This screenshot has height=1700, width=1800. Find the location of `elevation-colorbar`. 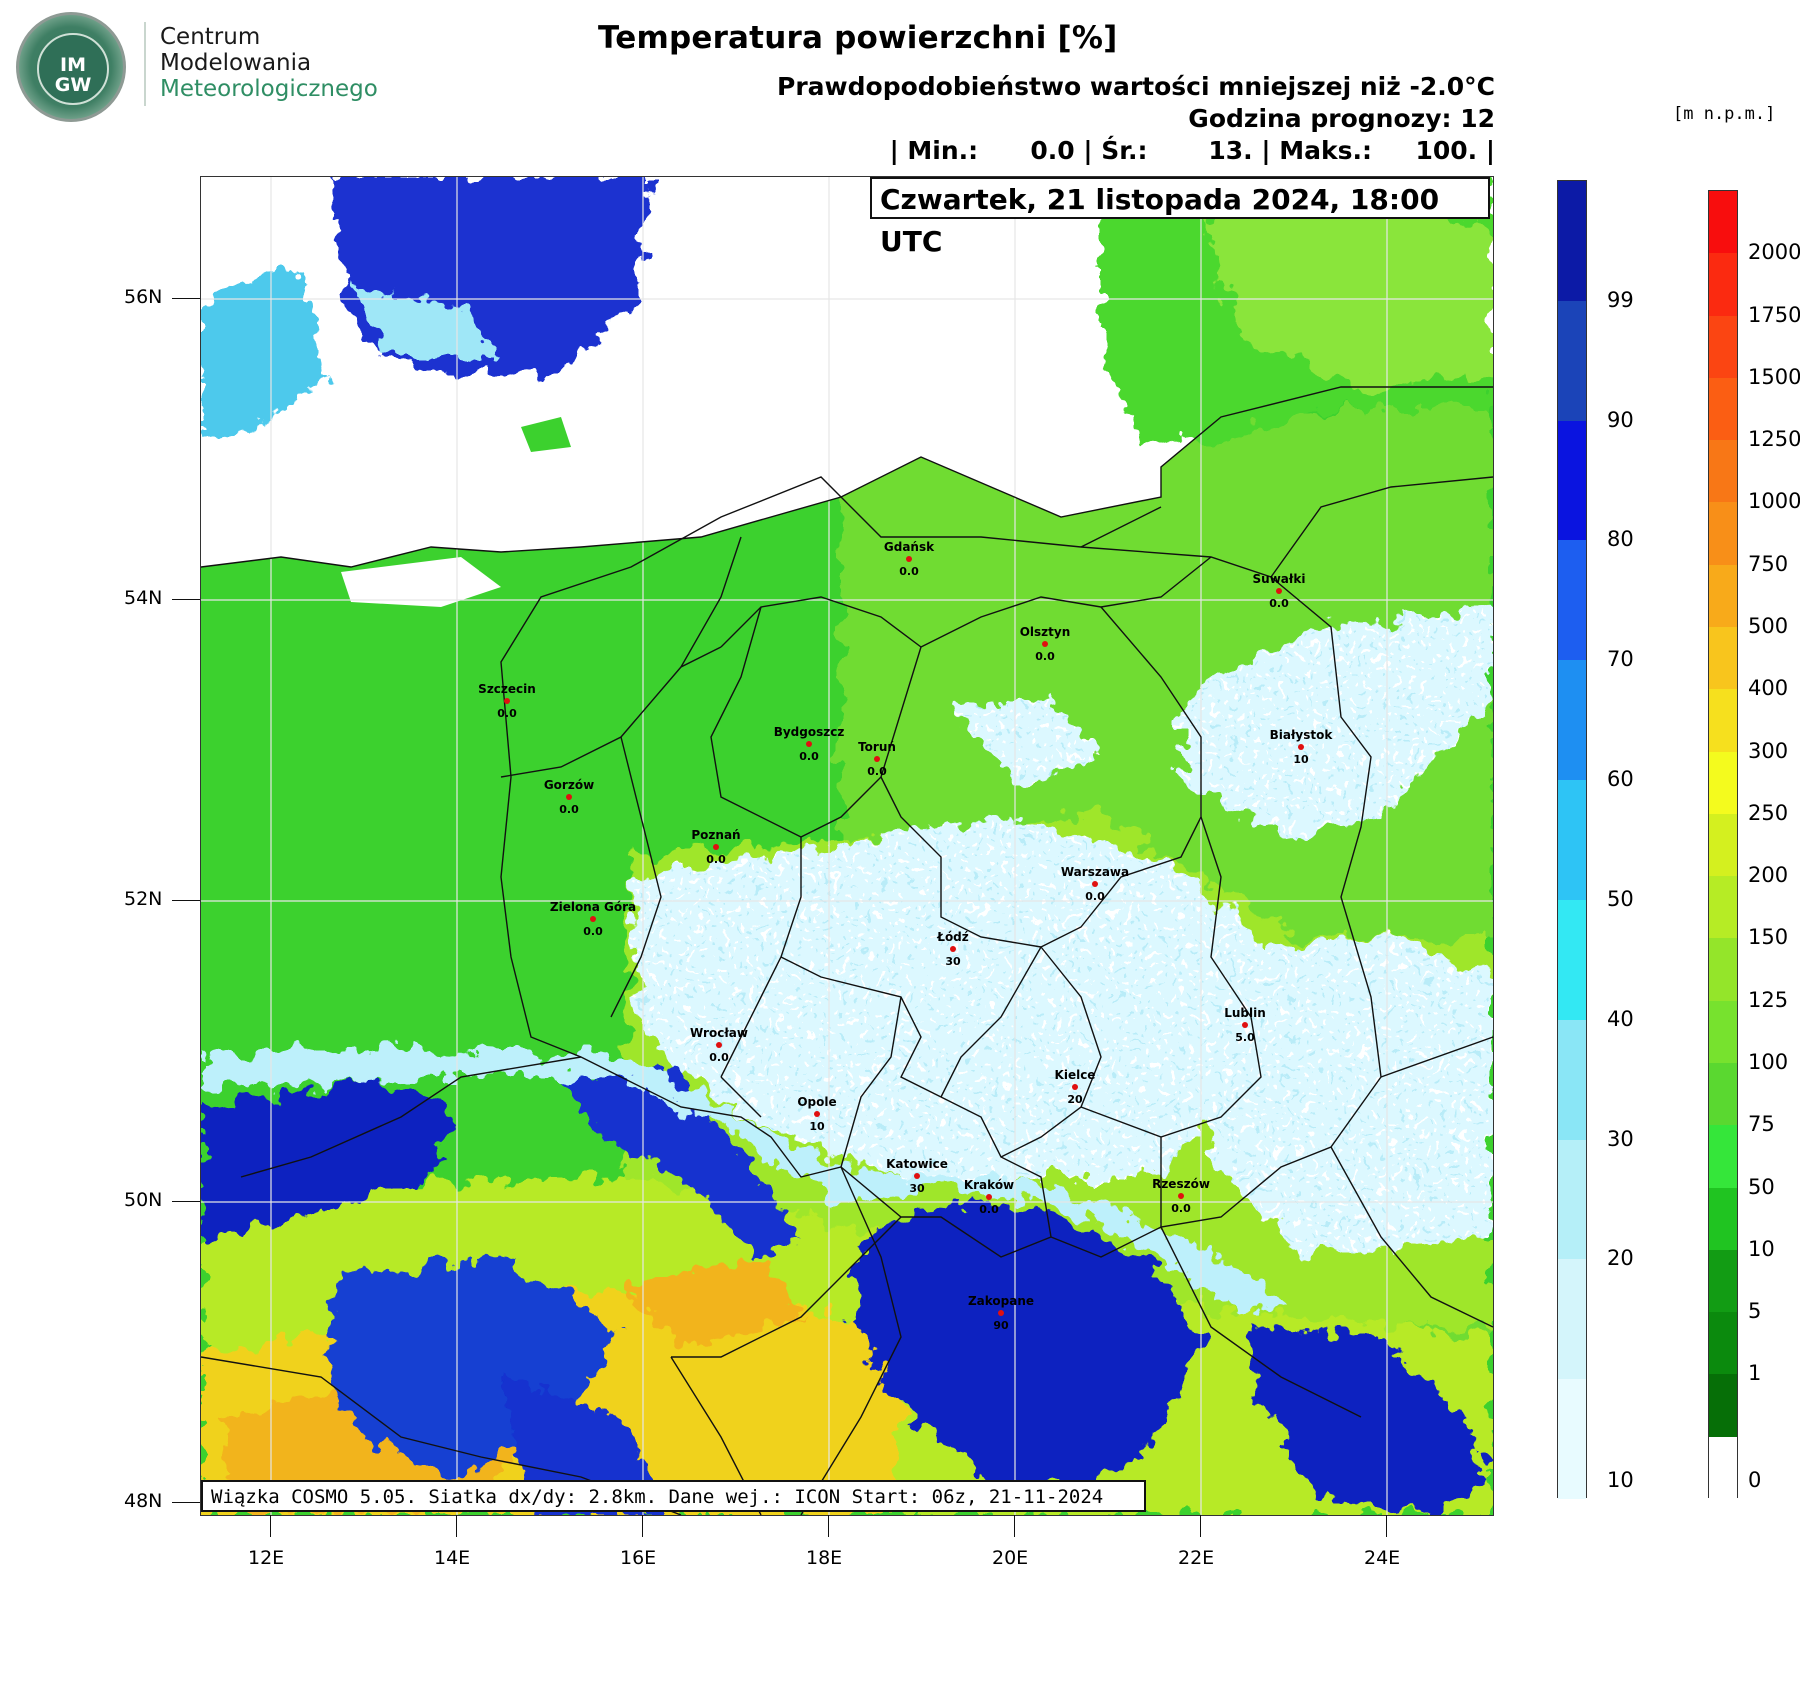

elevation-colorbar is located at coordinates (1723, 845).